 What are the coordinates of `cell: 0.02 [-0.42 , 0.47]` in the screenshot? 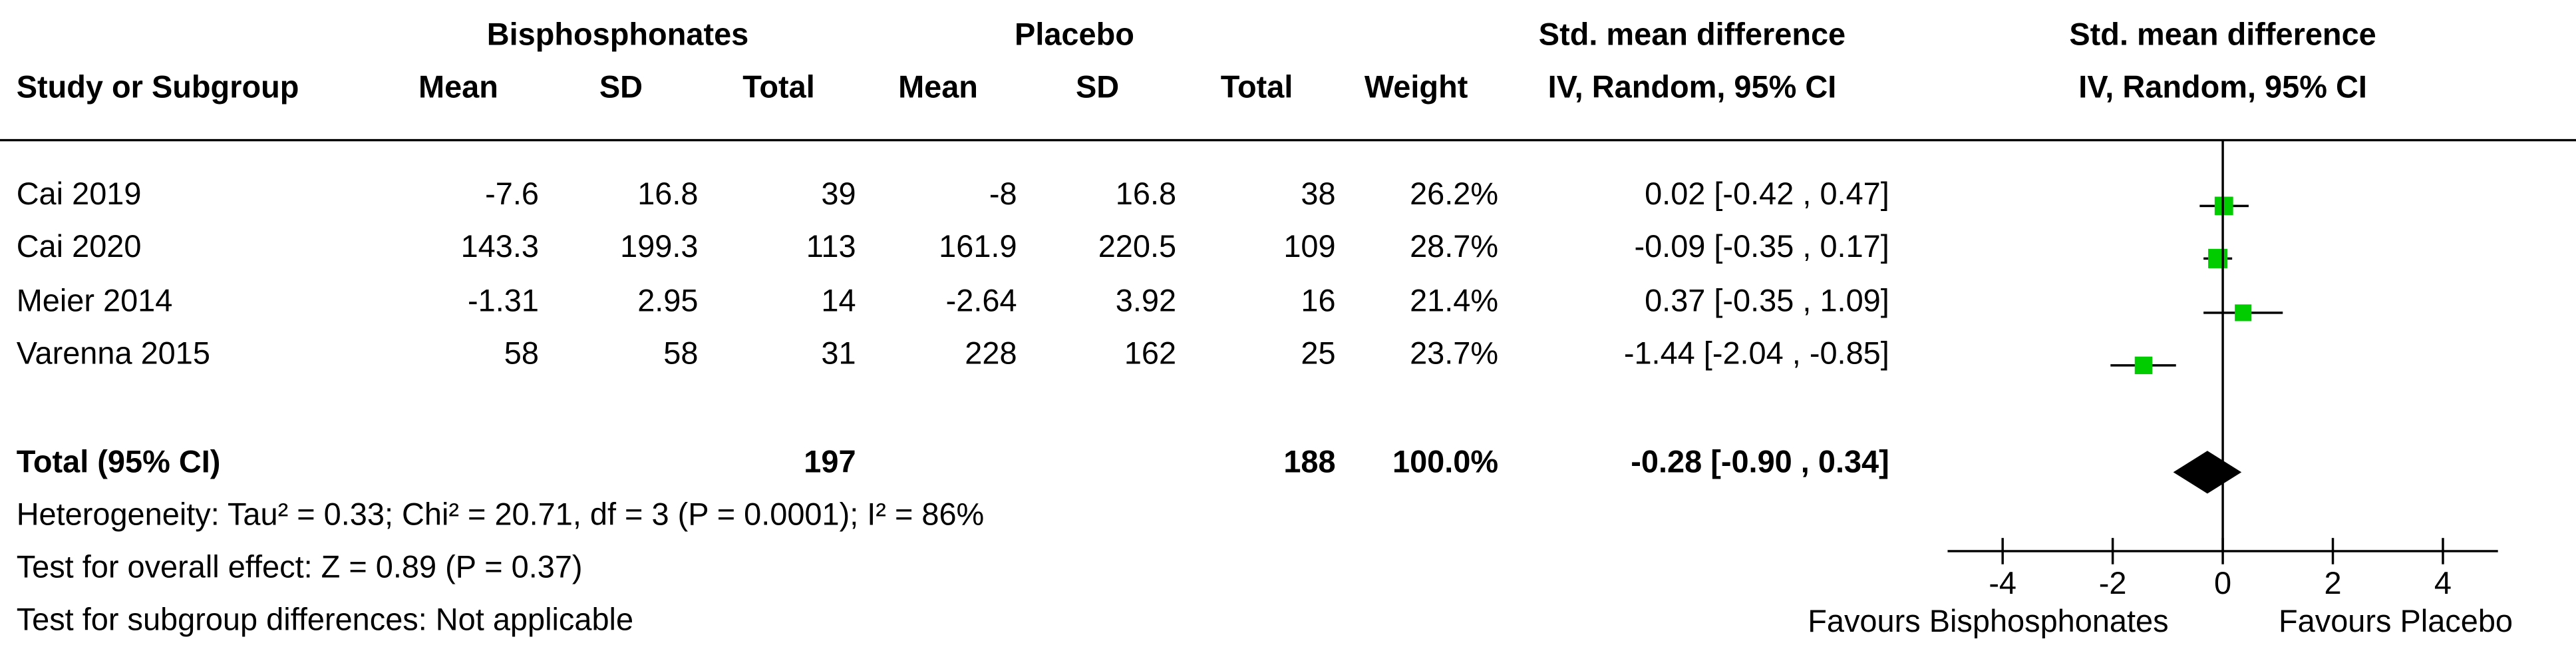 It's located at (1767, 193).